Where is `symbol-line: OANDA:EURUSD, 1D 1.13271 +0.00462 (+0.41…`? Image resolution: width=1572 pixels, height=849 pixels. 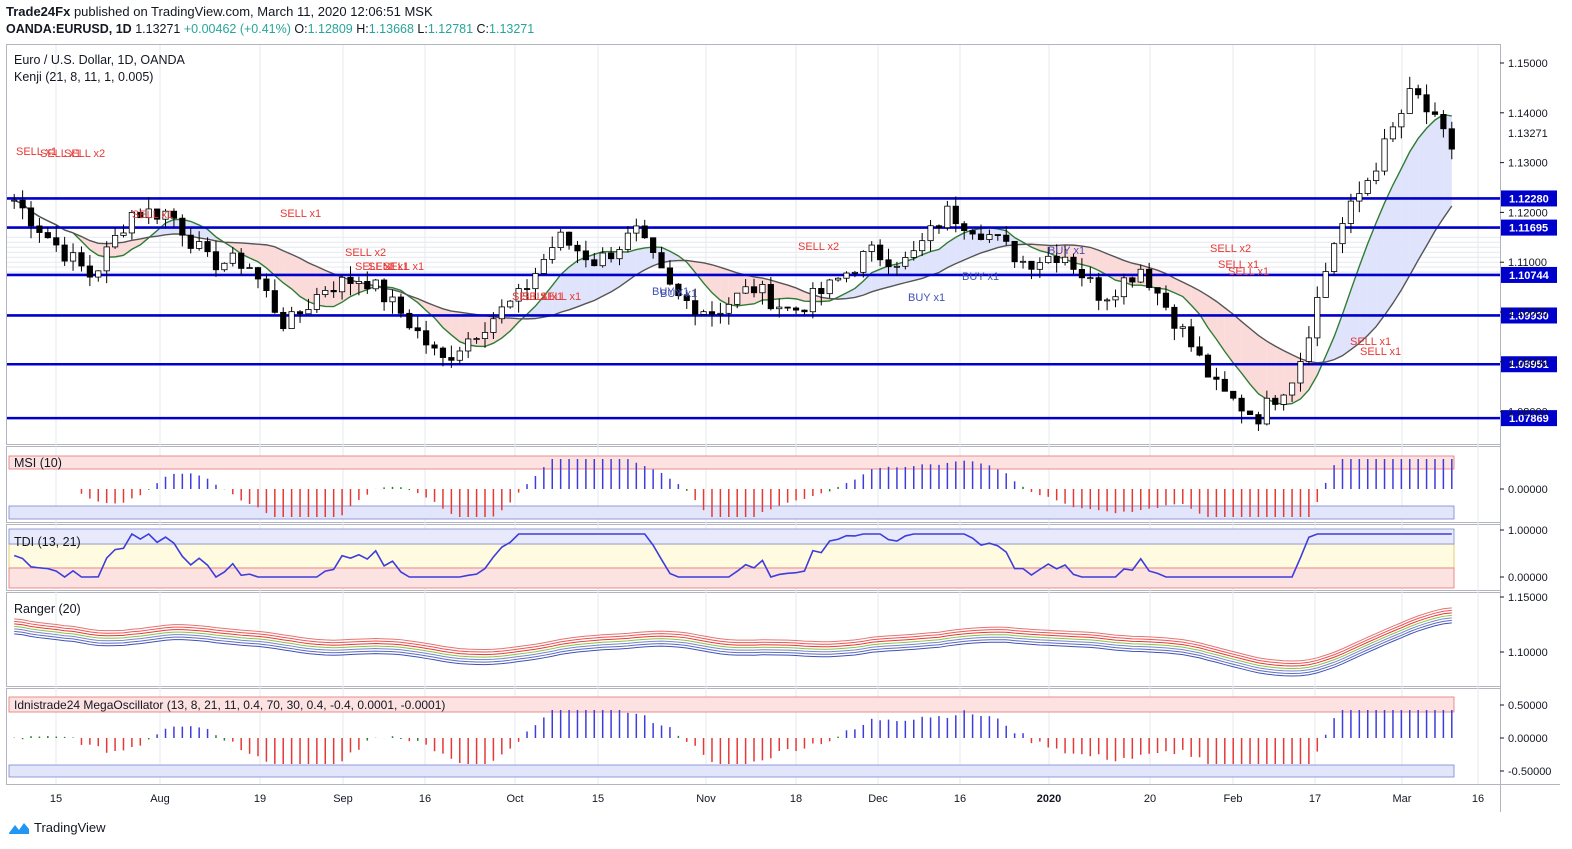
symbol-line: OANDA:EURUSD, 1D 1.13271 +0.00462 (+0.41… is located at coordinates (270, 29).